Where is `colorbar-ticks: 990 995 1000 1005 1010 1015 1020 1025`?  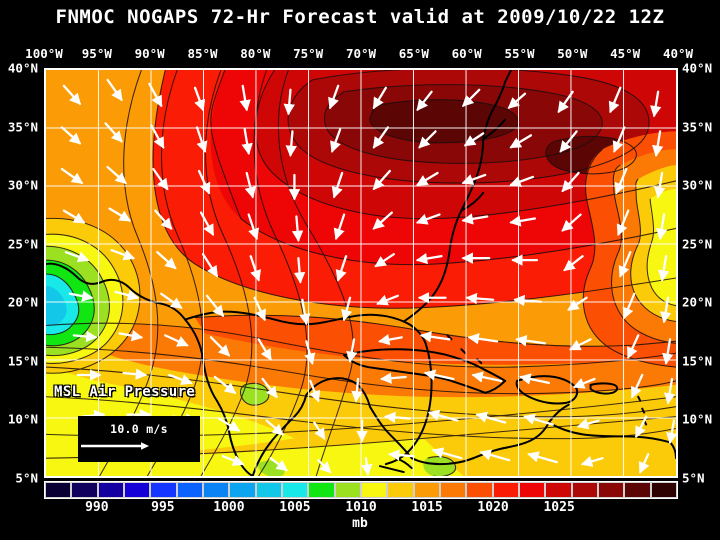 colorbar-ticks: 990 995 1000 1005 1010 1015 1020 1025 is located at coordinates (361, 509).